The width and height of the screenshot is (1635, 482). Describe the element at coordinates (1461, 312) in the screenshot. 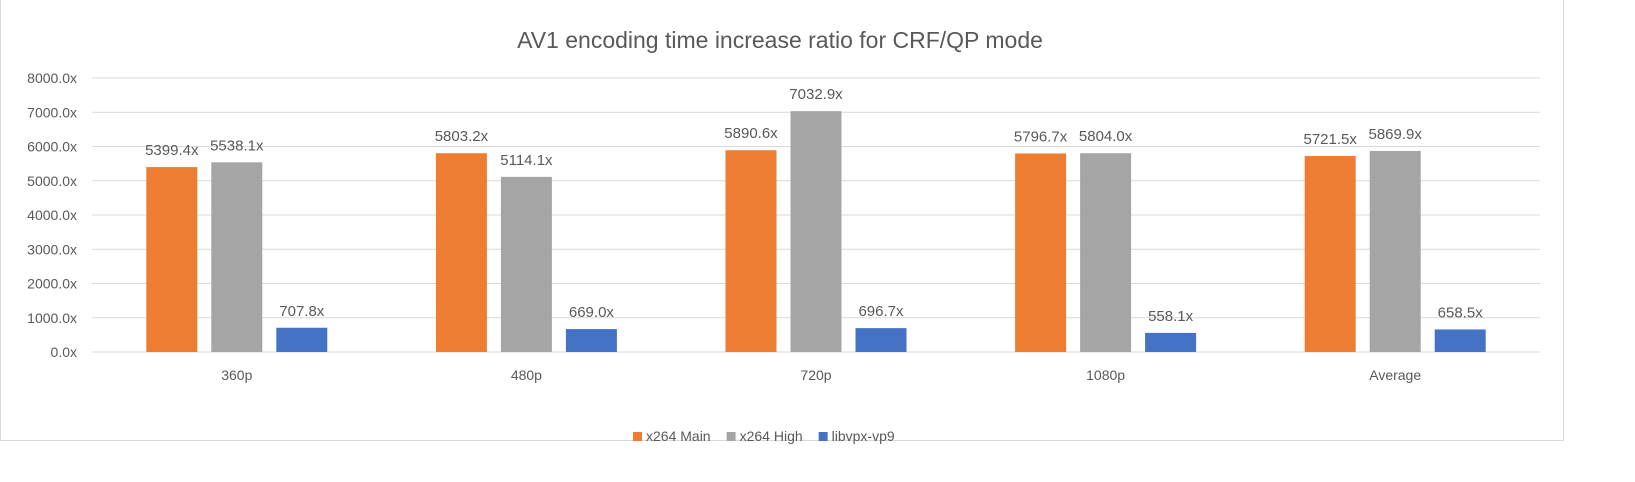

I see `data-label: 658.5x` at that location.